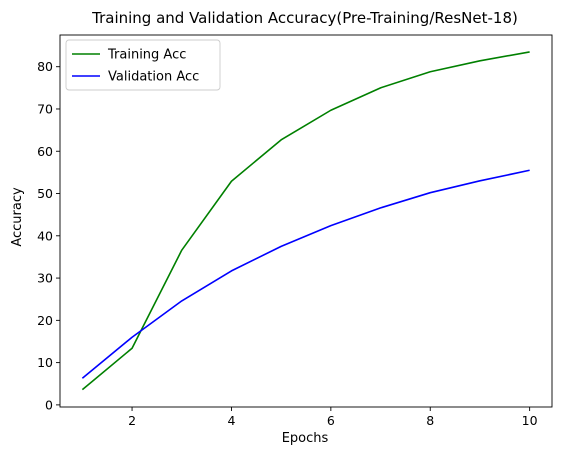 This screenshot has width=562, height=455. I want to click on y-tick-label: 10, so click(45, 362).